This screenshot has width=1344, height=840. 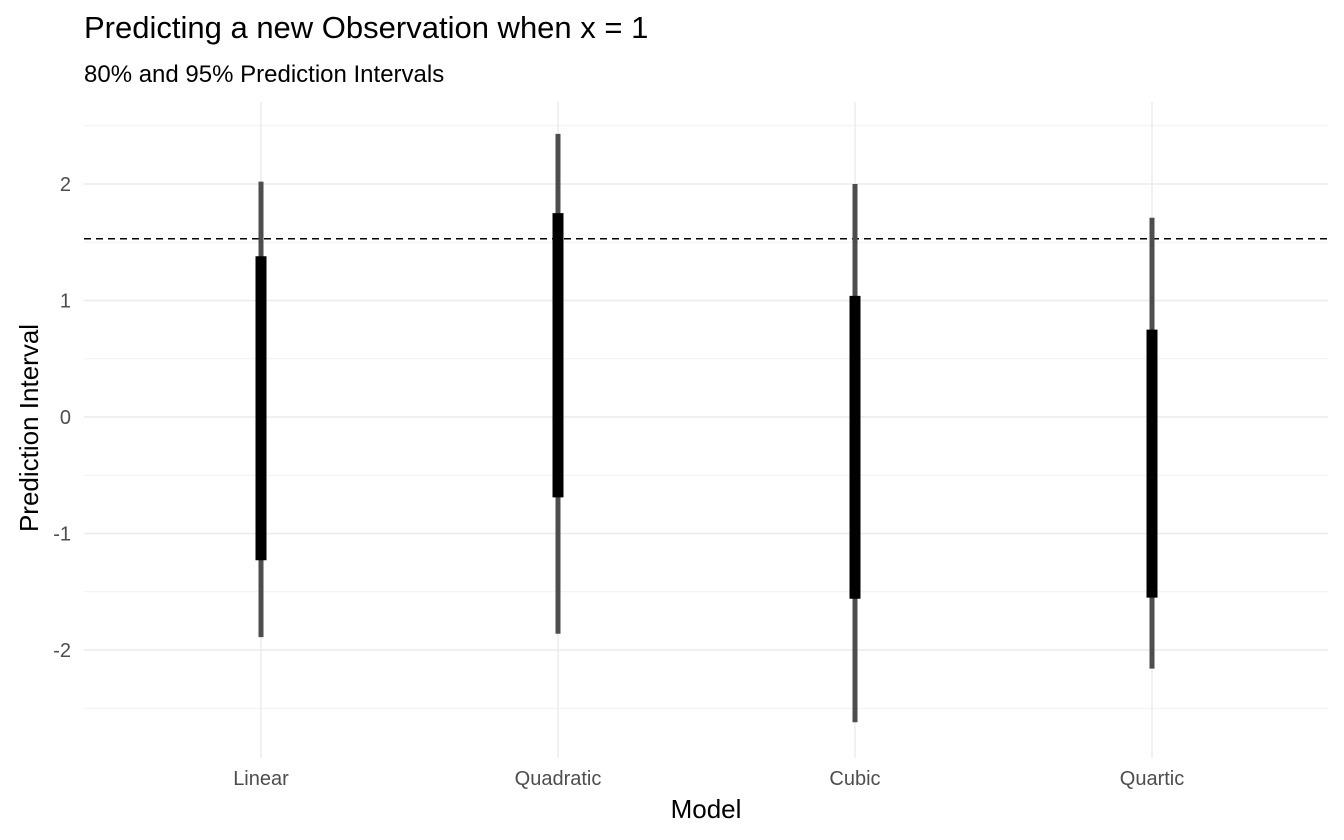 I want to click on y-tick-label: -2, so click(x=62, y=651).